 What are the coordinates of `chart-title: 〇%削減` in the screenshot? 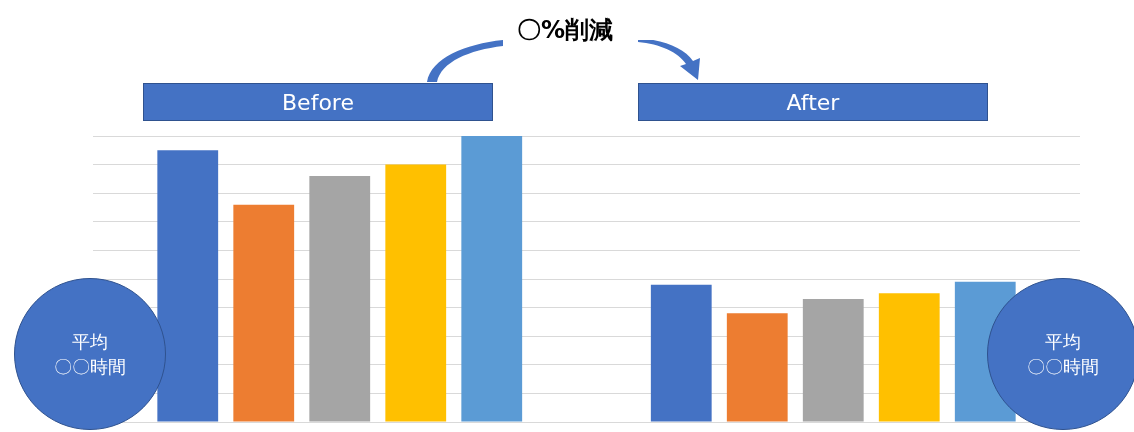 It's located at (564, 30).